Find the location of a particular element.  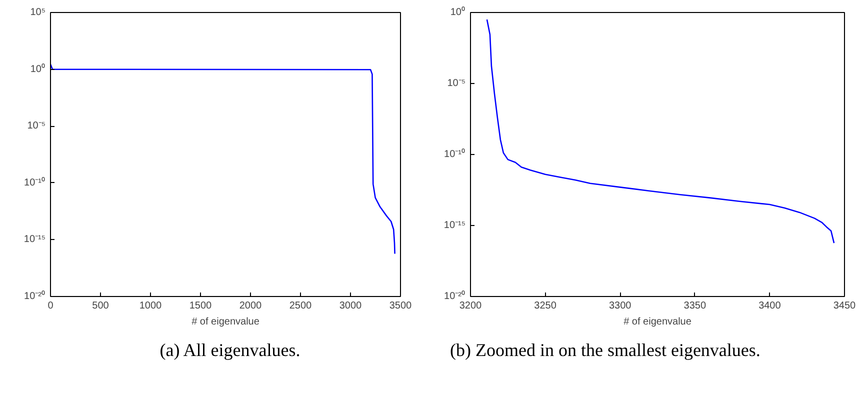

x-tick-label: 3350 is located at coordinates (695, 306).